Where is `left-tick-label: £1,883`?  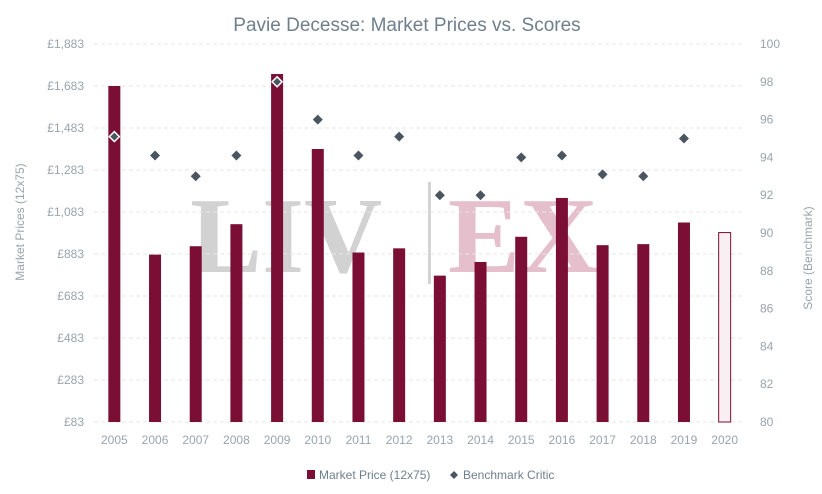 left-tick-label: £1,883 is located at coordinates (65, 44).